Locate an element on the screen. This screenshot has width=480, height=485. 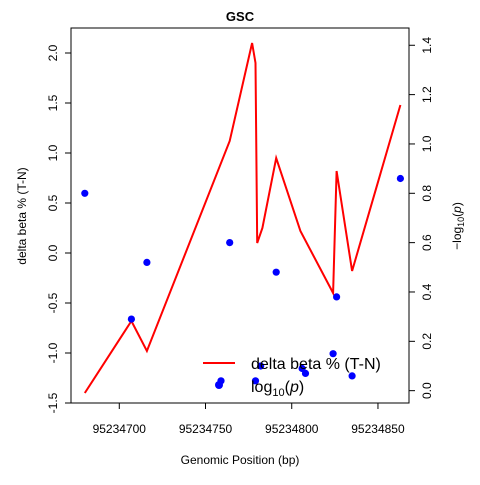
y-left-tick-label: -0.5 is located at coordinates (53, 302).